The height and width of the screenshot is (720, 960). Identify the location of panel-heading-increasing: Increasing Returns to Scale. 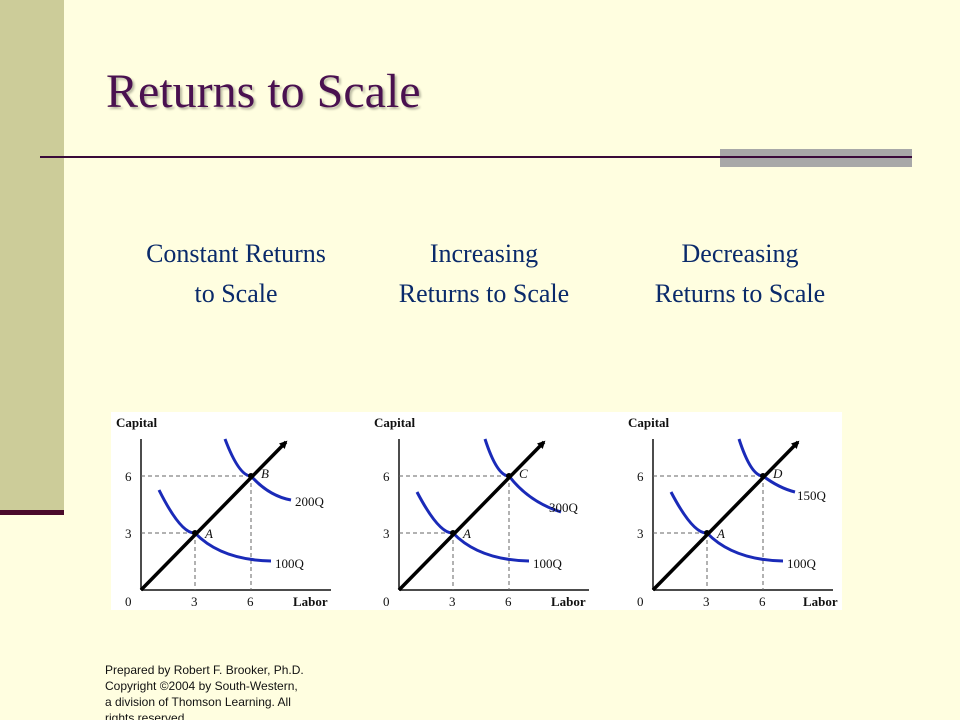
(484, 274).